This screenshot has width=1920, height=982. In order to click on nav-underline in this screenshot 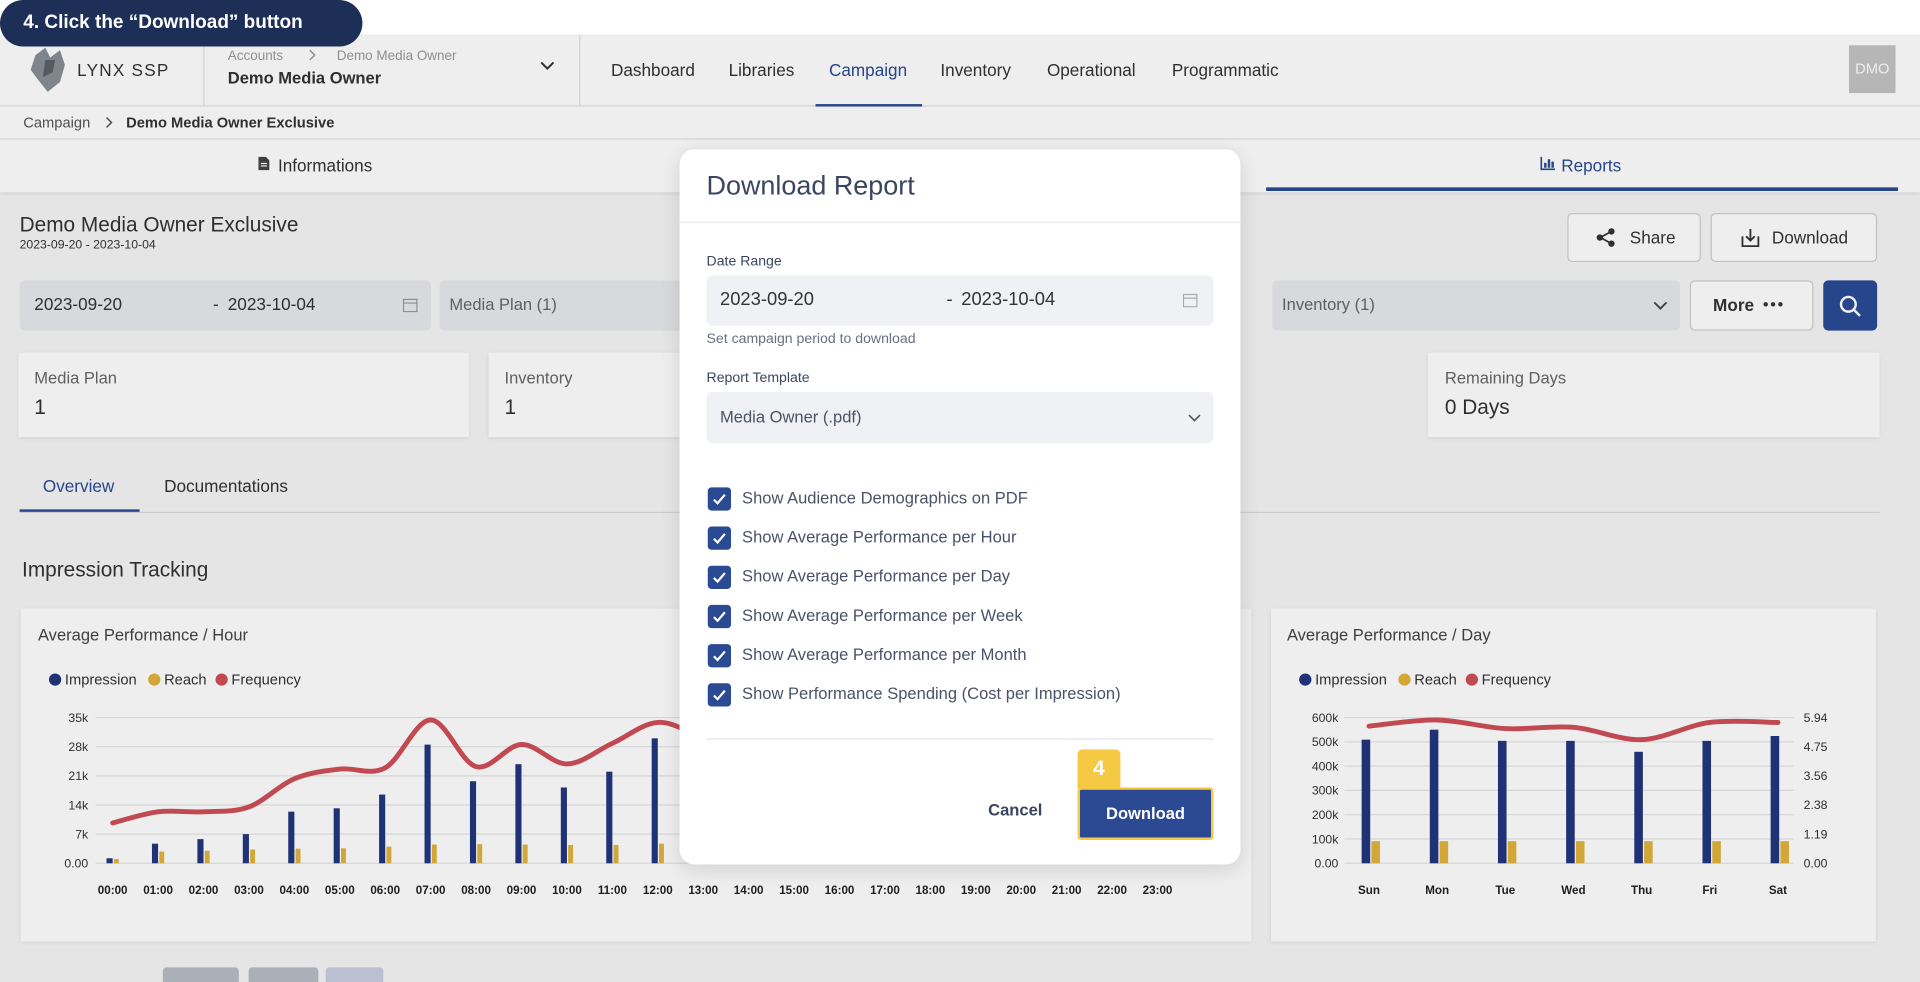, I will do `click(869, 105)`.